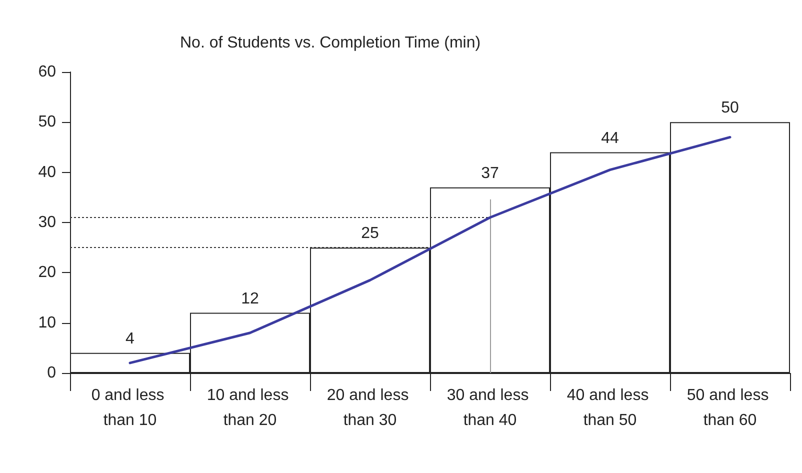  What do you see at coordinates (610, 408) in the screenshot?
I see `x-tick-label: 40 and less than 50` at bounding box center [610, 408].